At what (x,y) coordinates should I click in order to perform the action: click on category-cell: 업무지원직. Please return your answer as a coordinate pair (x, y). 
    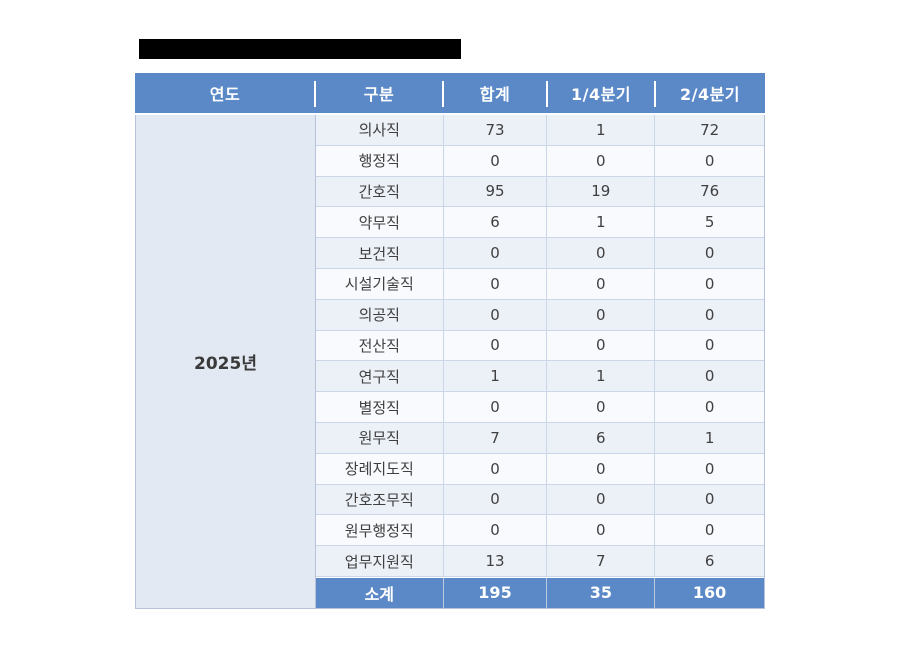
    Looking at the image, I should click on (380, 561).